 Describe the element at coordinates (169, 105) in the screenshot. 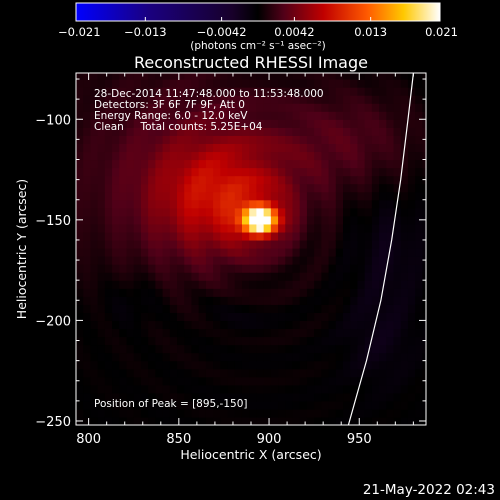

I see `annotation-line: Detectors: 3F 6F 7F 9F, Att 0` at that location.